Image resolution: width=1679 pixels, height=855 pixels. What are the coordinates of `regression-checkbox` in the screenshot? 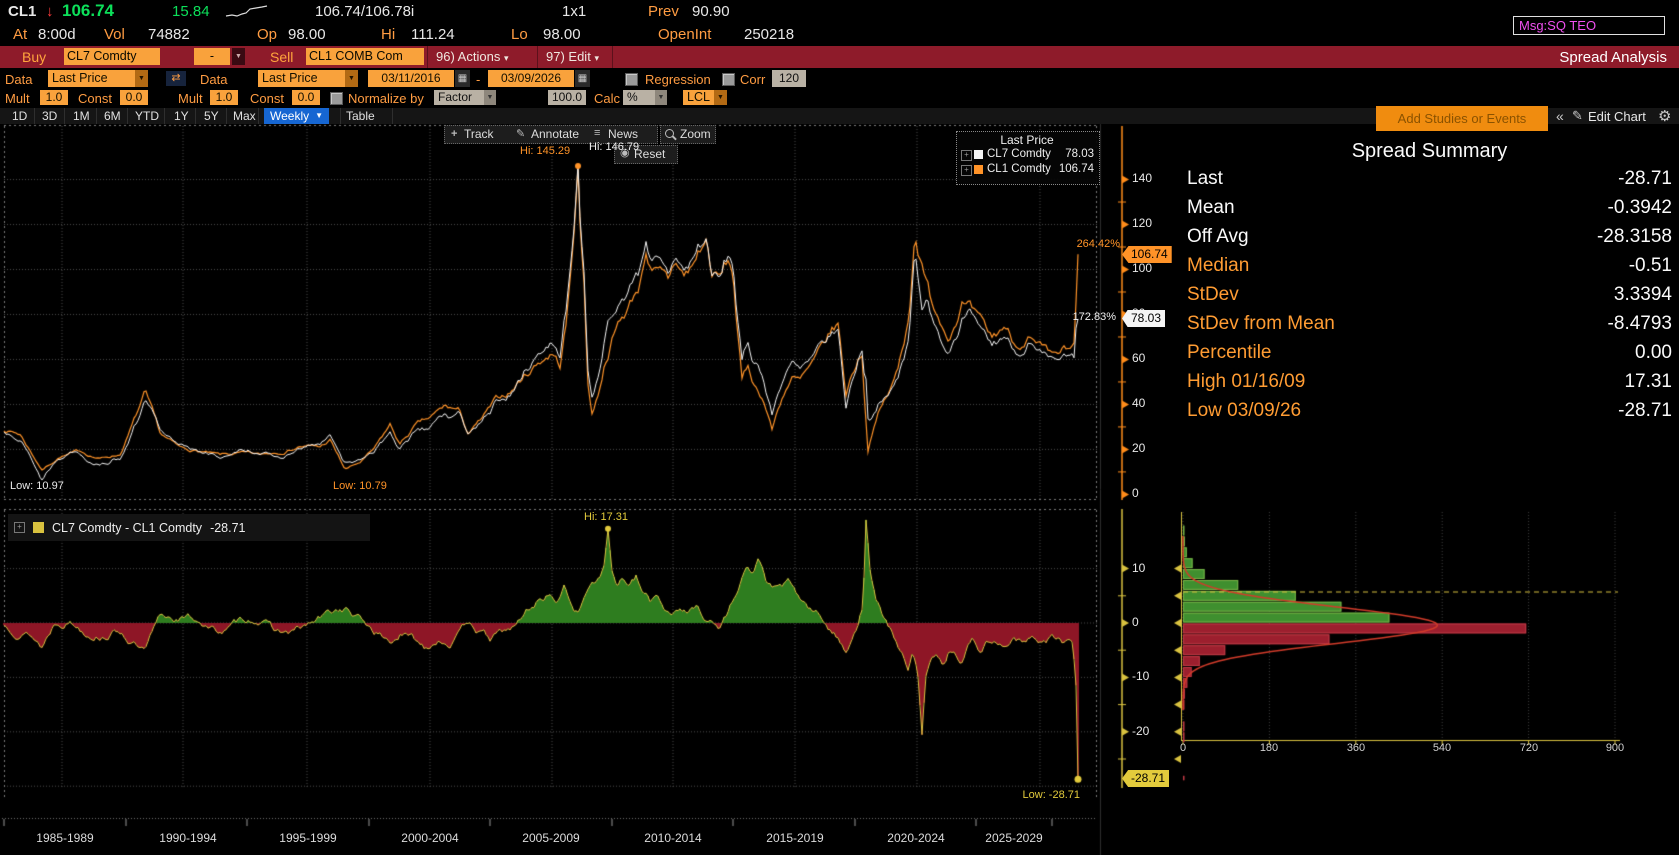 It's located at (631, 79).